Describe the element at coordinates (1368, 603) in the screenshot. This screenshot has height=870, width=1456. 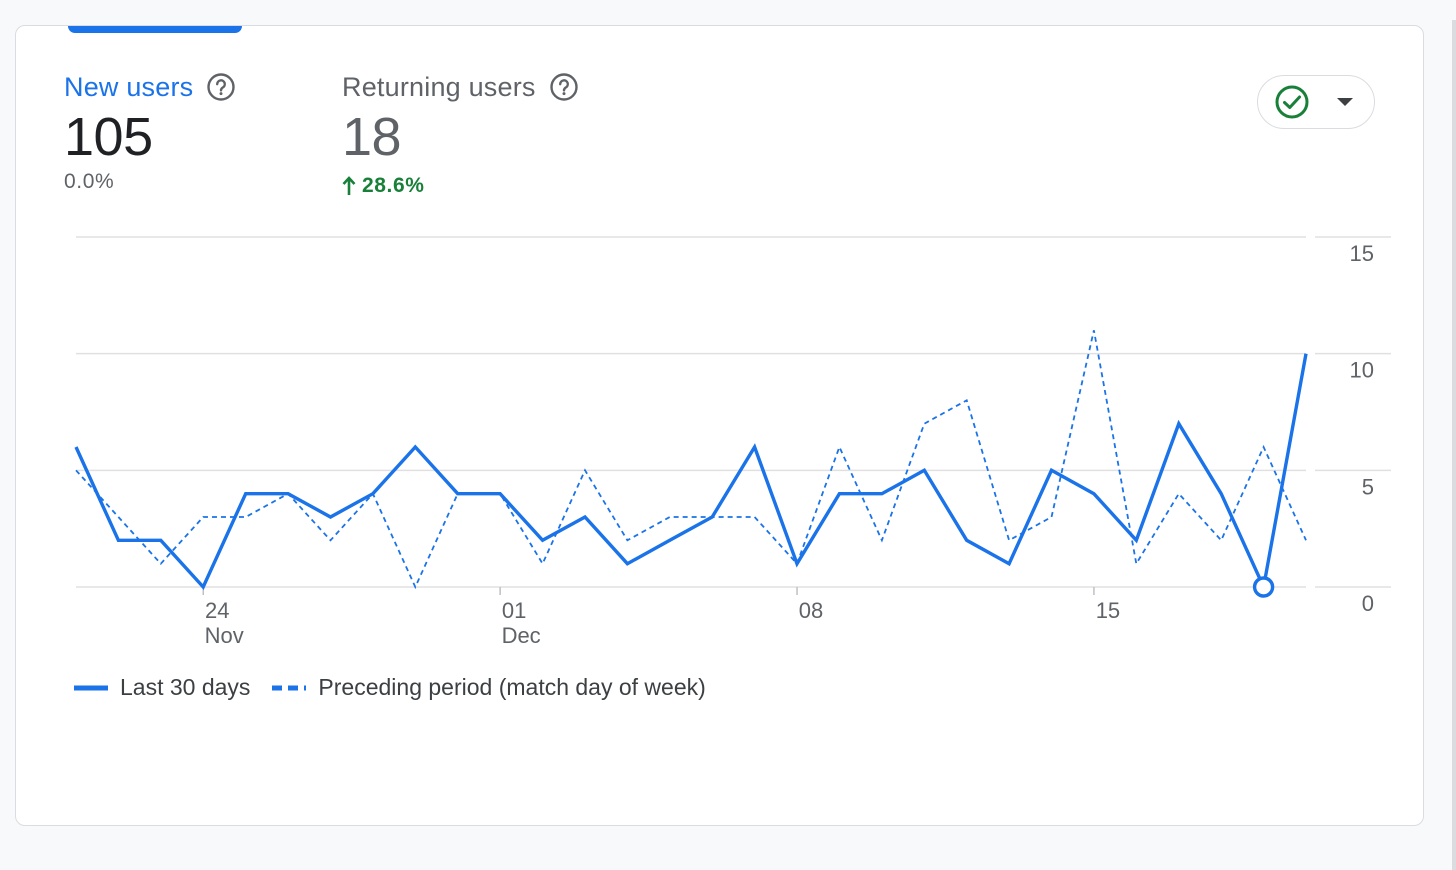
I see `y-tick-label: 0` at that location.